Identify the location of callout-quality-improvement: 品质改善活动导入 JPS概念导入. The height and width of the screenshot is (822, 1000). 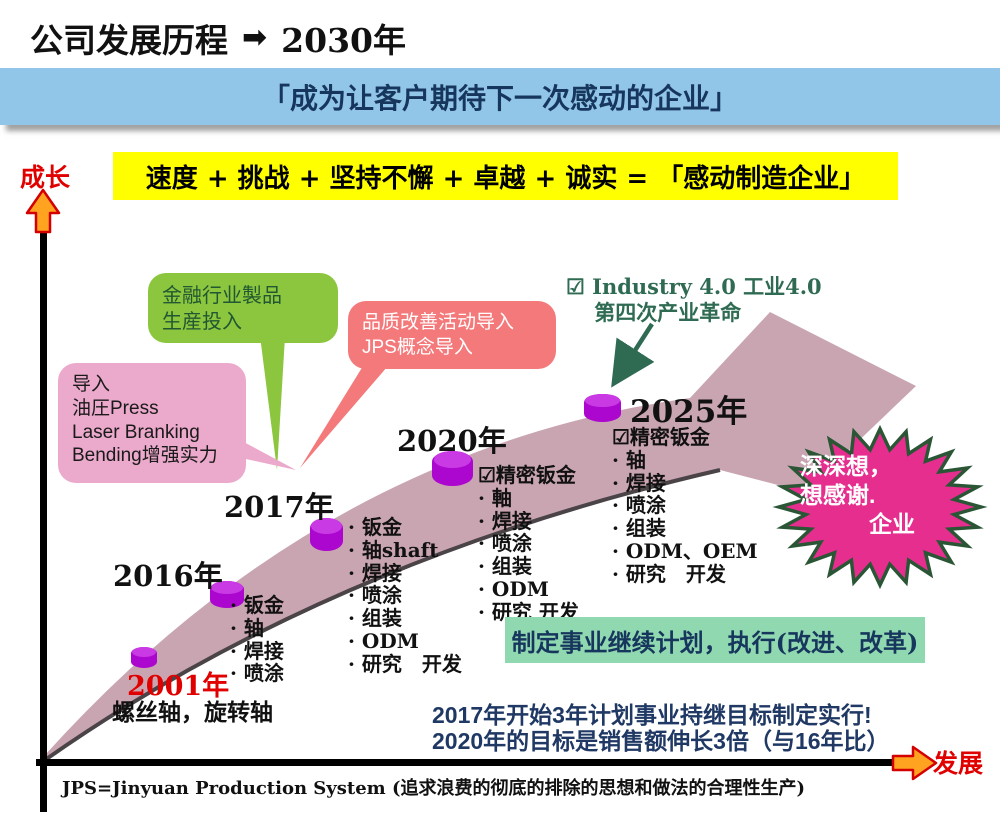
(452, 335).